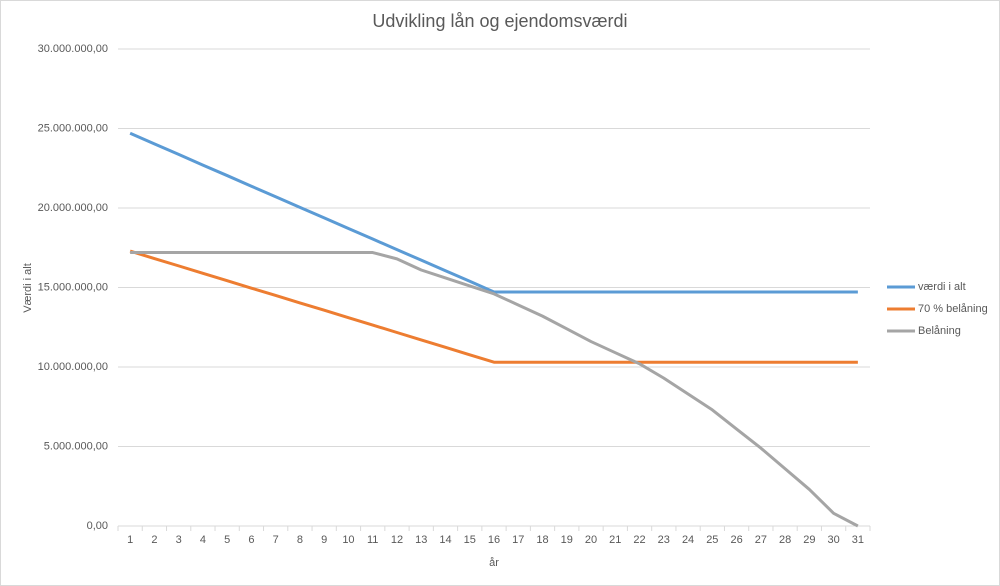 This screenshot has height=586, width=1000. What do you see at coordinates (73, 367) in the screenshot?
I see `y-tick-label: 10.000.000,00` at bounding box center [73, 367].